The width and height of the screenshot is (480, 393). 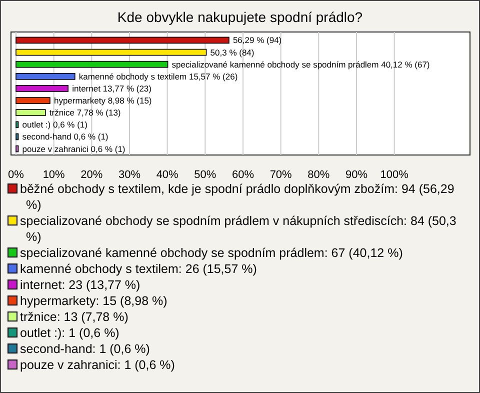 I want to click on data-label: 50,3 % (84), so click(x=232, y=52).